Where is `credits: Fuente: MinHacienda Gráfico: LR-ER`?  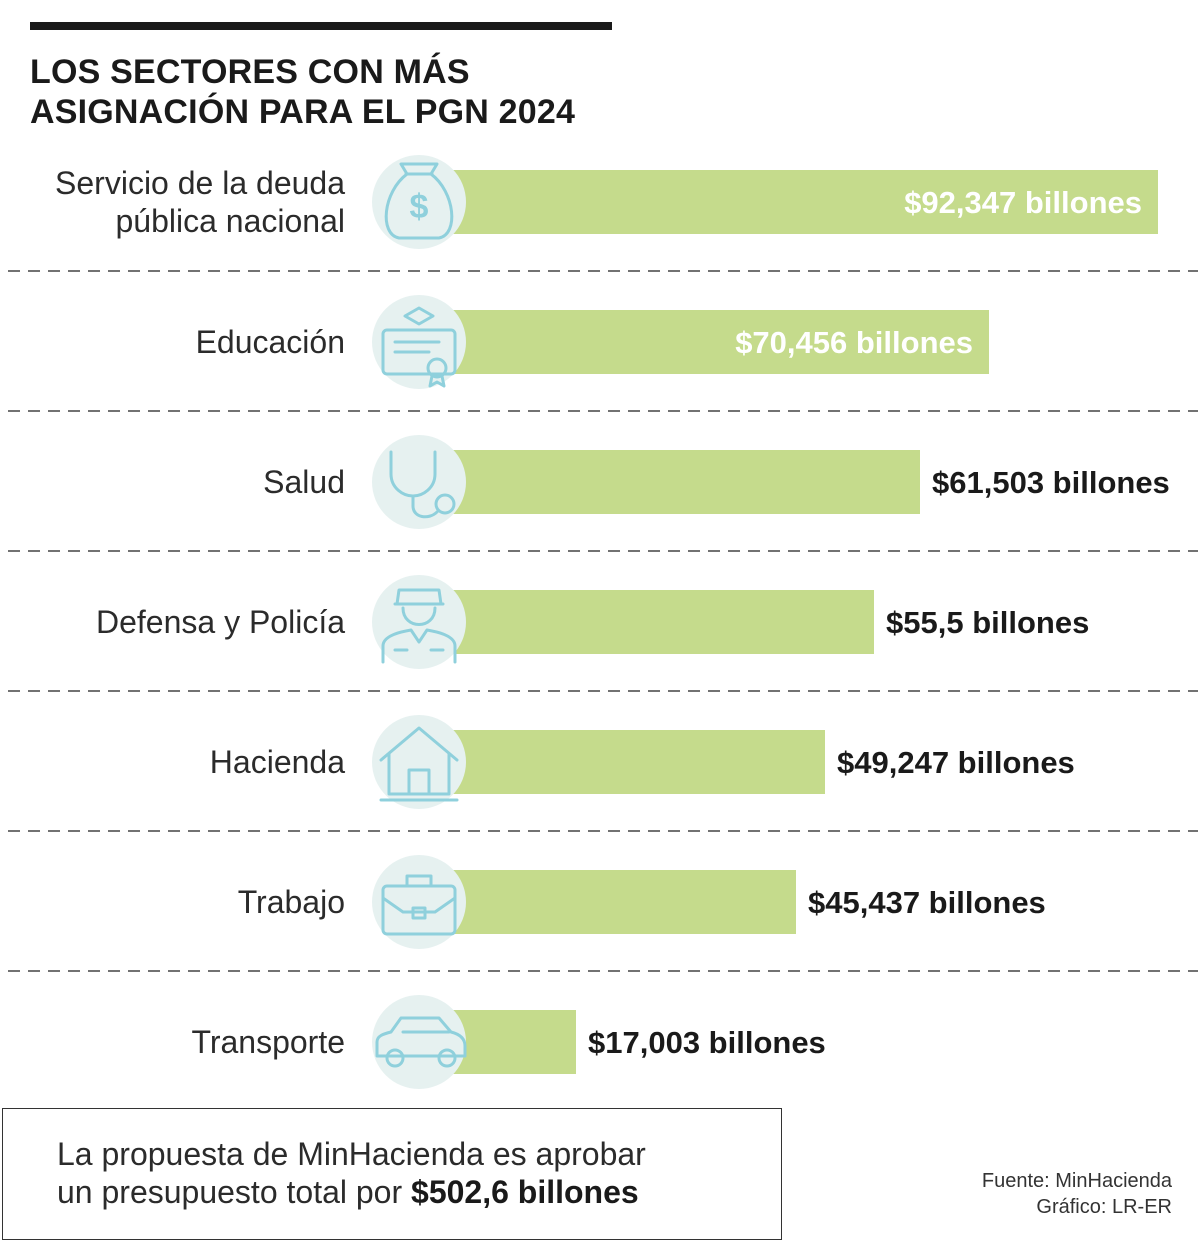 credits: Fuente: MinHacienda Gráfico: LR-ER is located at coordinates (1077, 1194).